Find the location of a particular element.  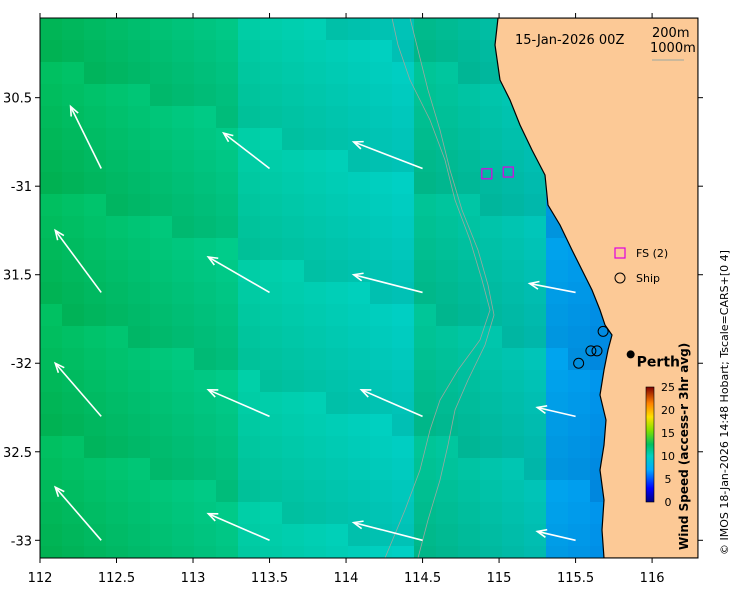

fs-marker is located at coordinates (508, 172).